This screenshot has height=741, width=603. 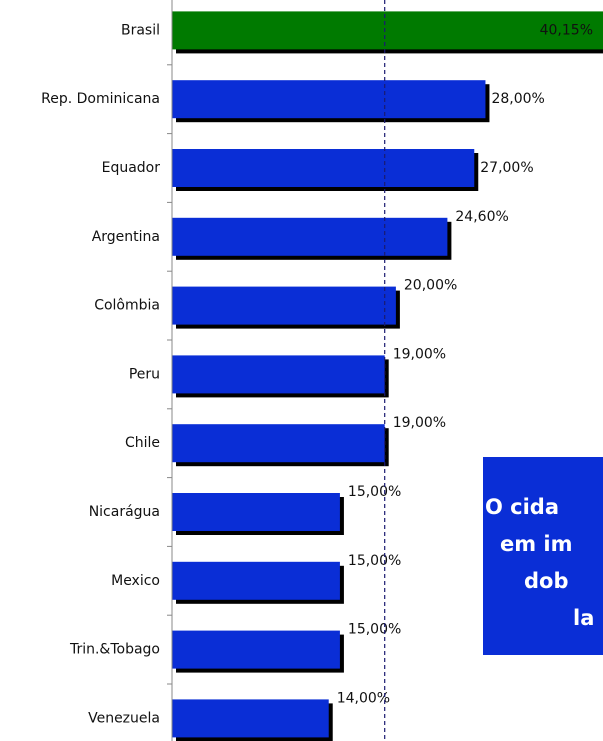 I want to click on annotation-text: em im, so click(x=536, y=544).